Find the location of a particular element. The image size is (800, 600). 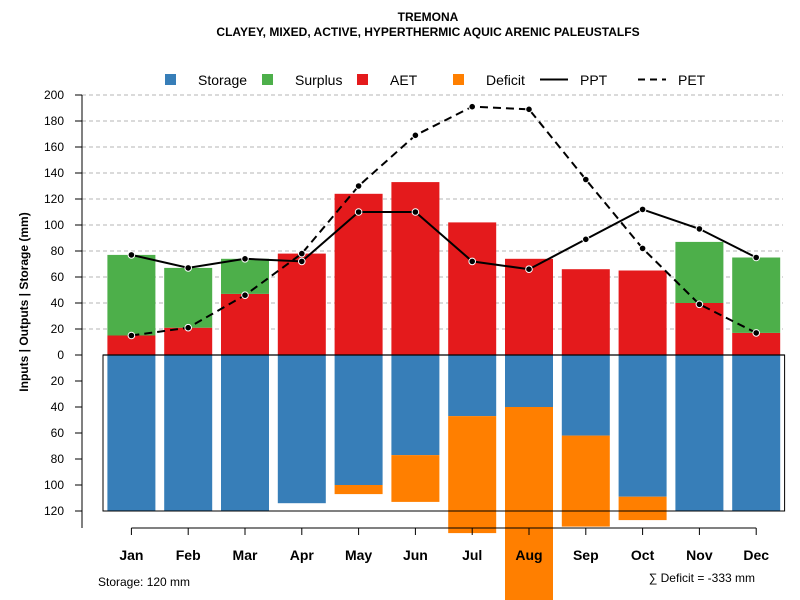

ppt-point-aug is located at coordinates (529, 269).